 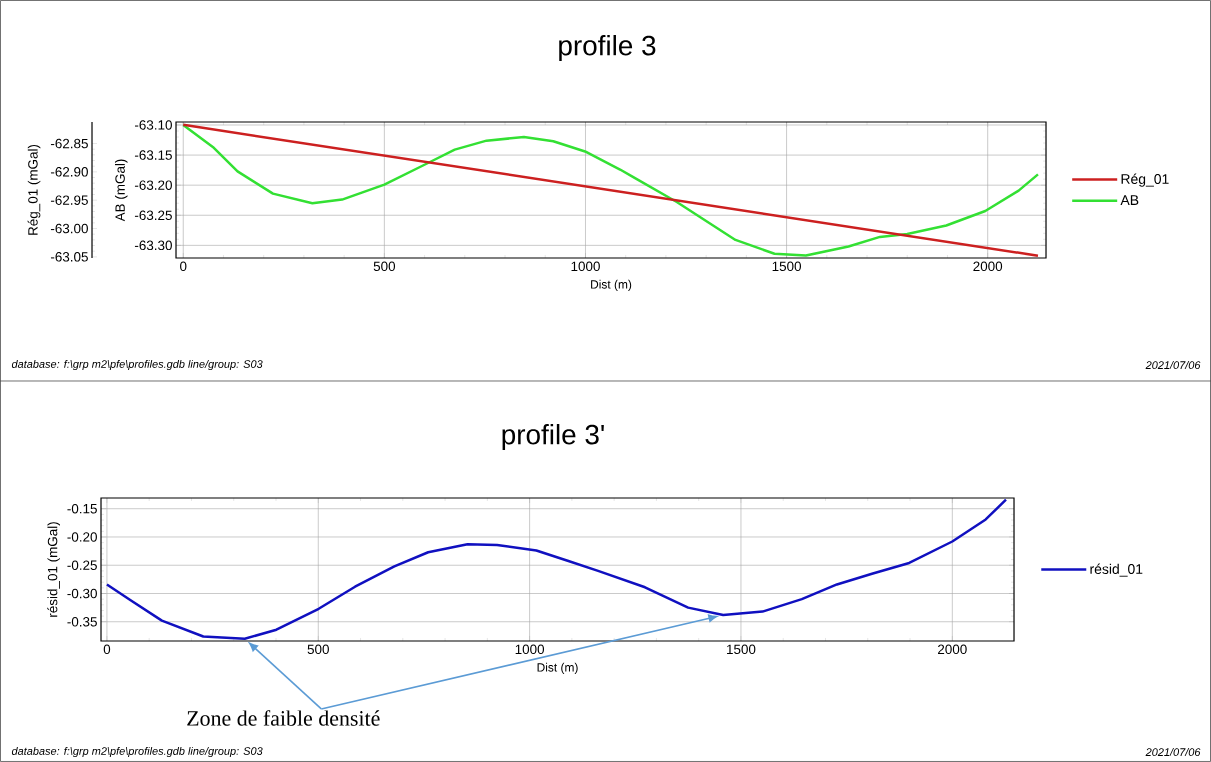 What do you see at coordinates (82, 508) in the screenshot?
I see `y-tick-label: -0.15` at bounding box center [82, 508].